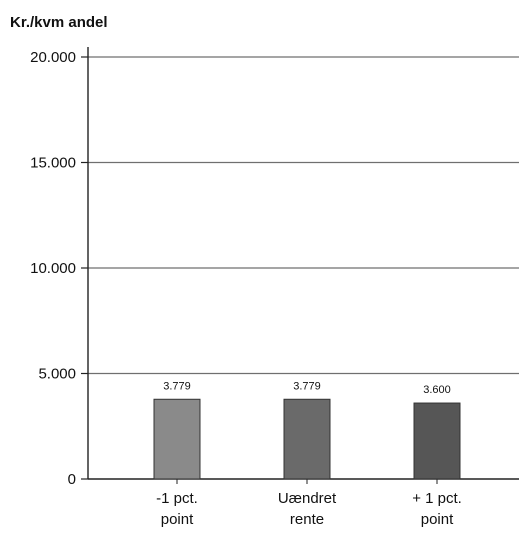 This screenshot has height=537, width=519. What do you see at coordinates (53, 57) in the screenshot?
I see `y-tick-label: 20.000` at bounding box center [53, 57].